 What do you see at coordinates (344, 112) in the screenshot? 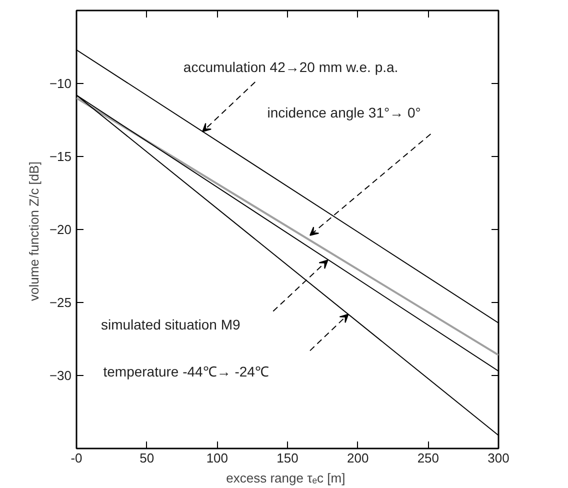
I see `annotation: incidence angle 31°→ 0°` at bounding box center [344, 112].